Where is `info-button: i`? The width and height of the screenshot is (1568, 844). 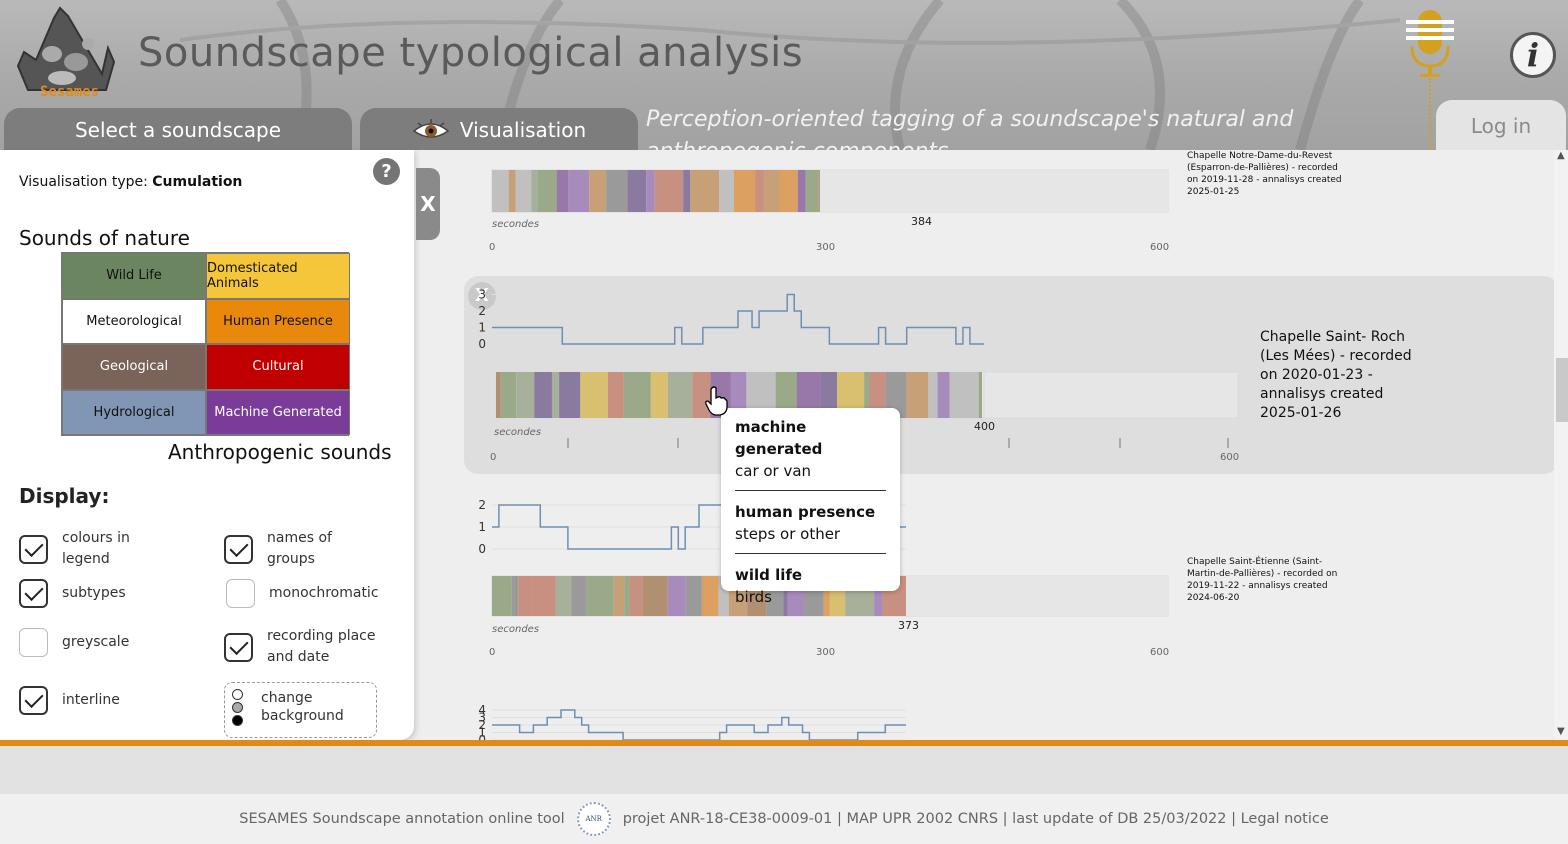
info-button: i is located at coordinates (1533, 55).